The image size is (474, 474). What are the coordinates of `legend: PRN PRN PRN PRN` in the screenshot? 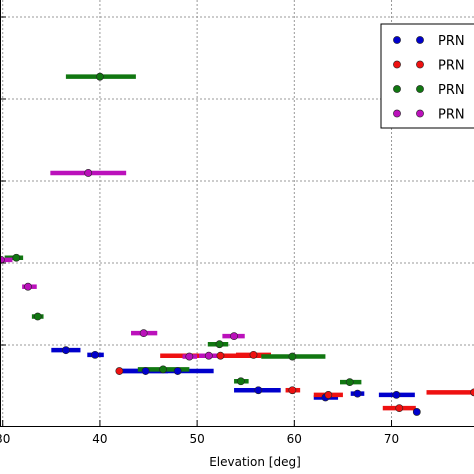 It's located at (427, 76).